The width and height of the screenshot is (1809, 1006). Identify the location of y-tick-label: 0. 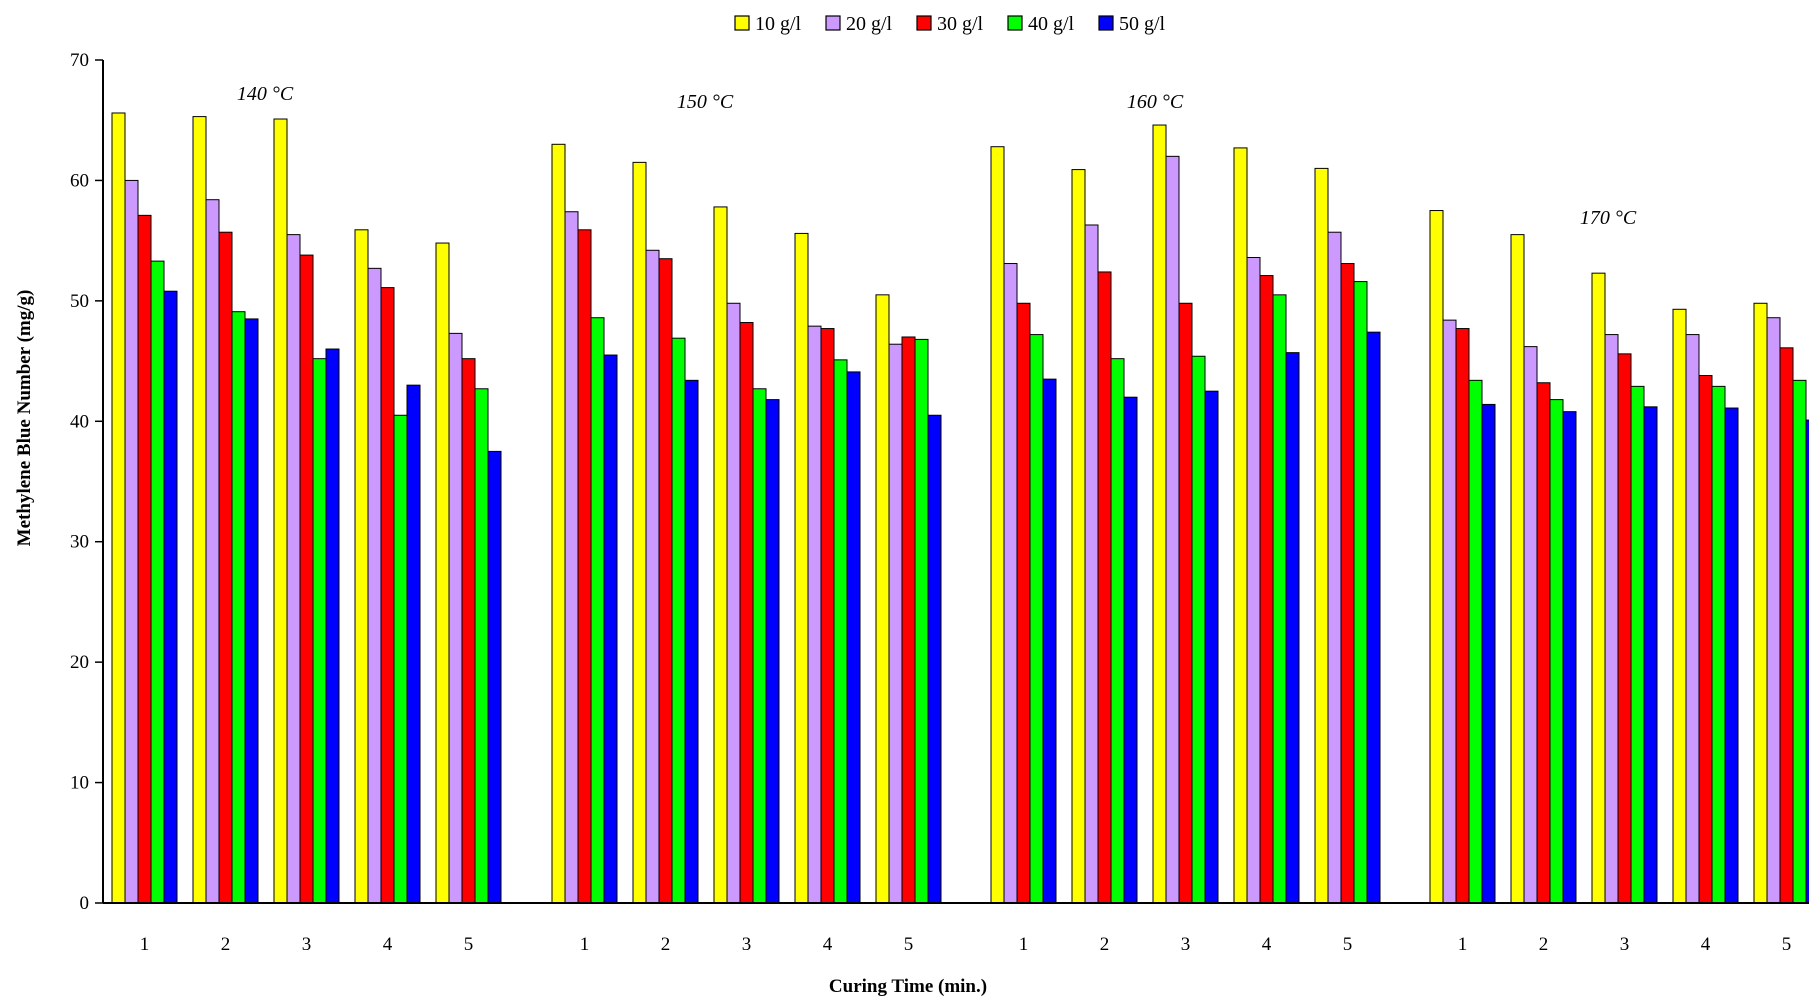
(85, 903).